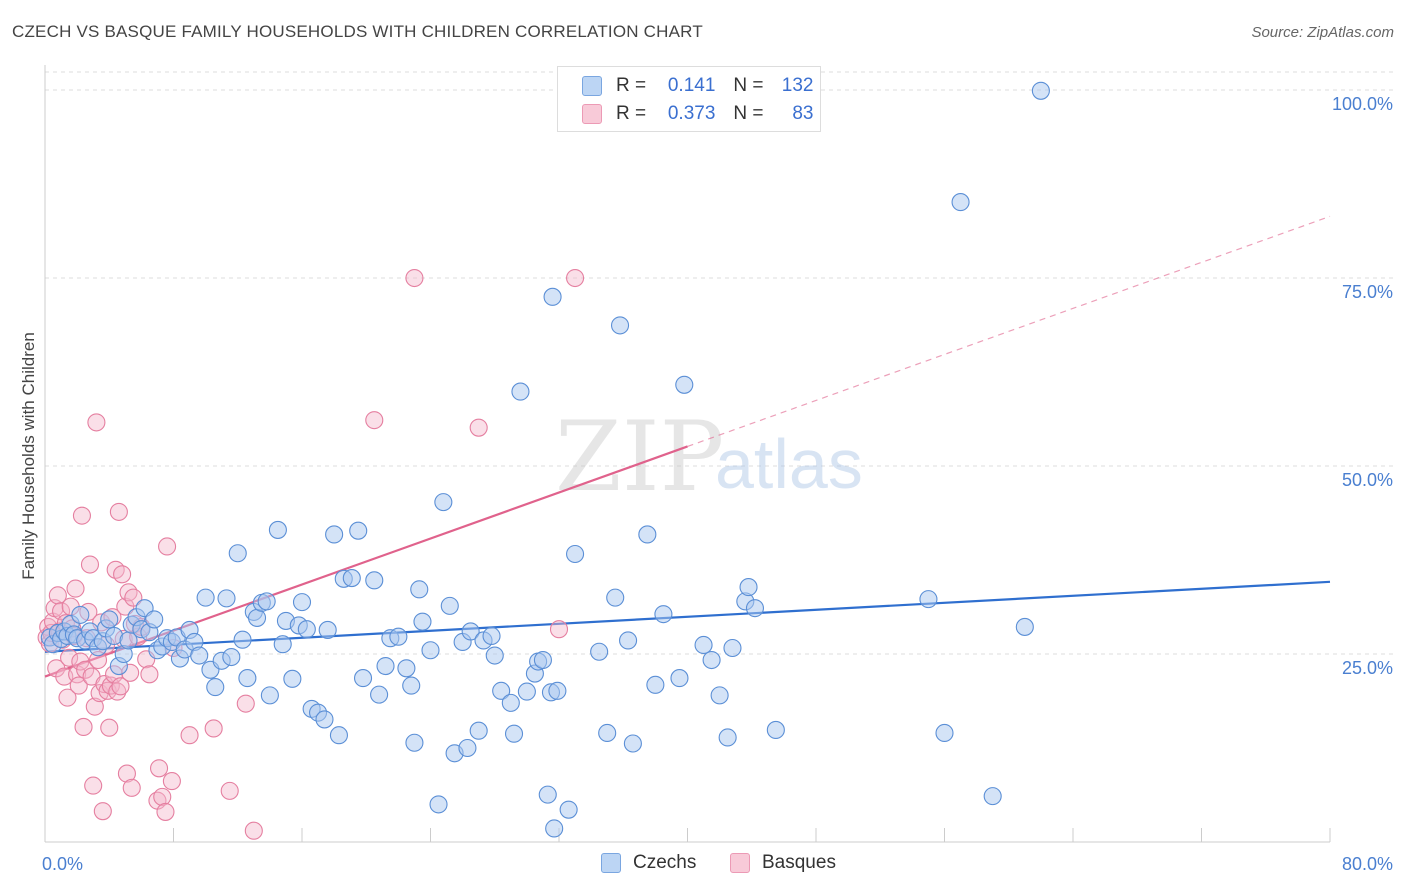 The width and height of the screenshot is (1406, 892). Describe the element at coordinates (631, 85) in the screenshot. I see `legend-r-label: R =` at that location.